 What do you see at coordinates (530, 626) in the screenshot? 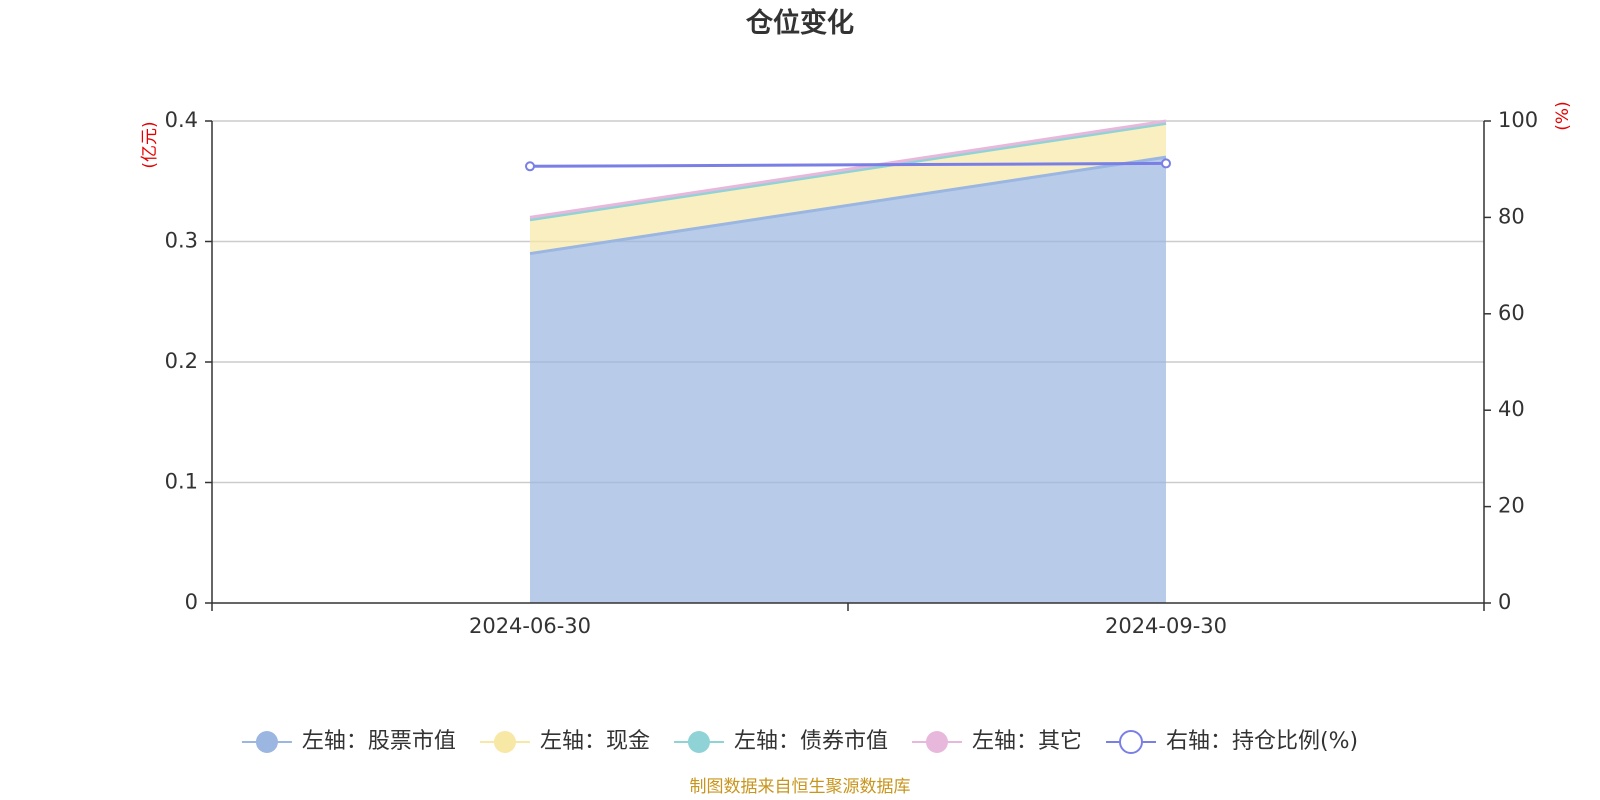
I see `x-axis-tick-label: 2024-06-30` at bounding box center [530, 626].